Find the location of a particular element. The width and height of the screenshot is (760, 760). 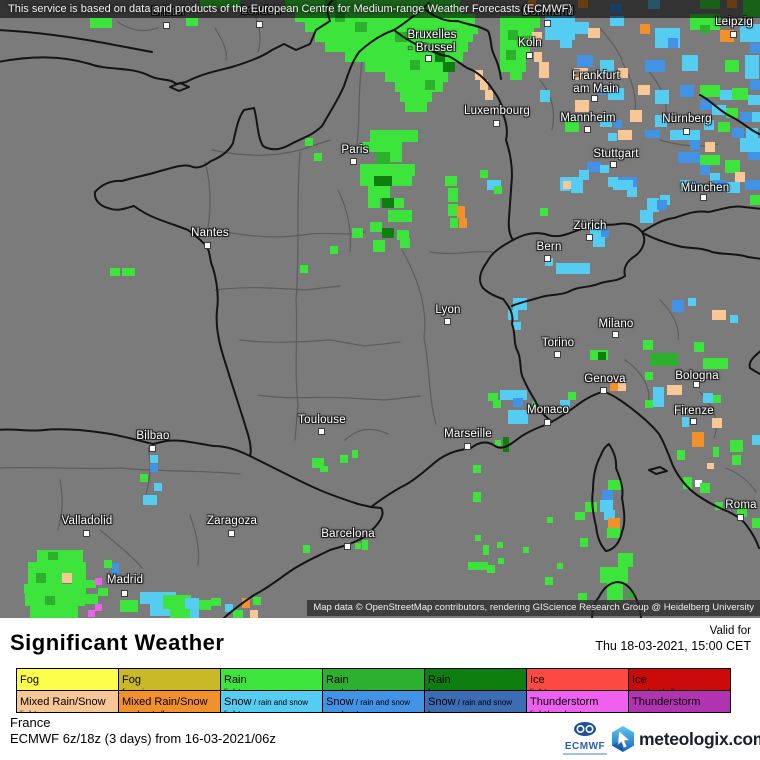

meteologix-logo: meteologix.com is located at coordinates (685, 739).